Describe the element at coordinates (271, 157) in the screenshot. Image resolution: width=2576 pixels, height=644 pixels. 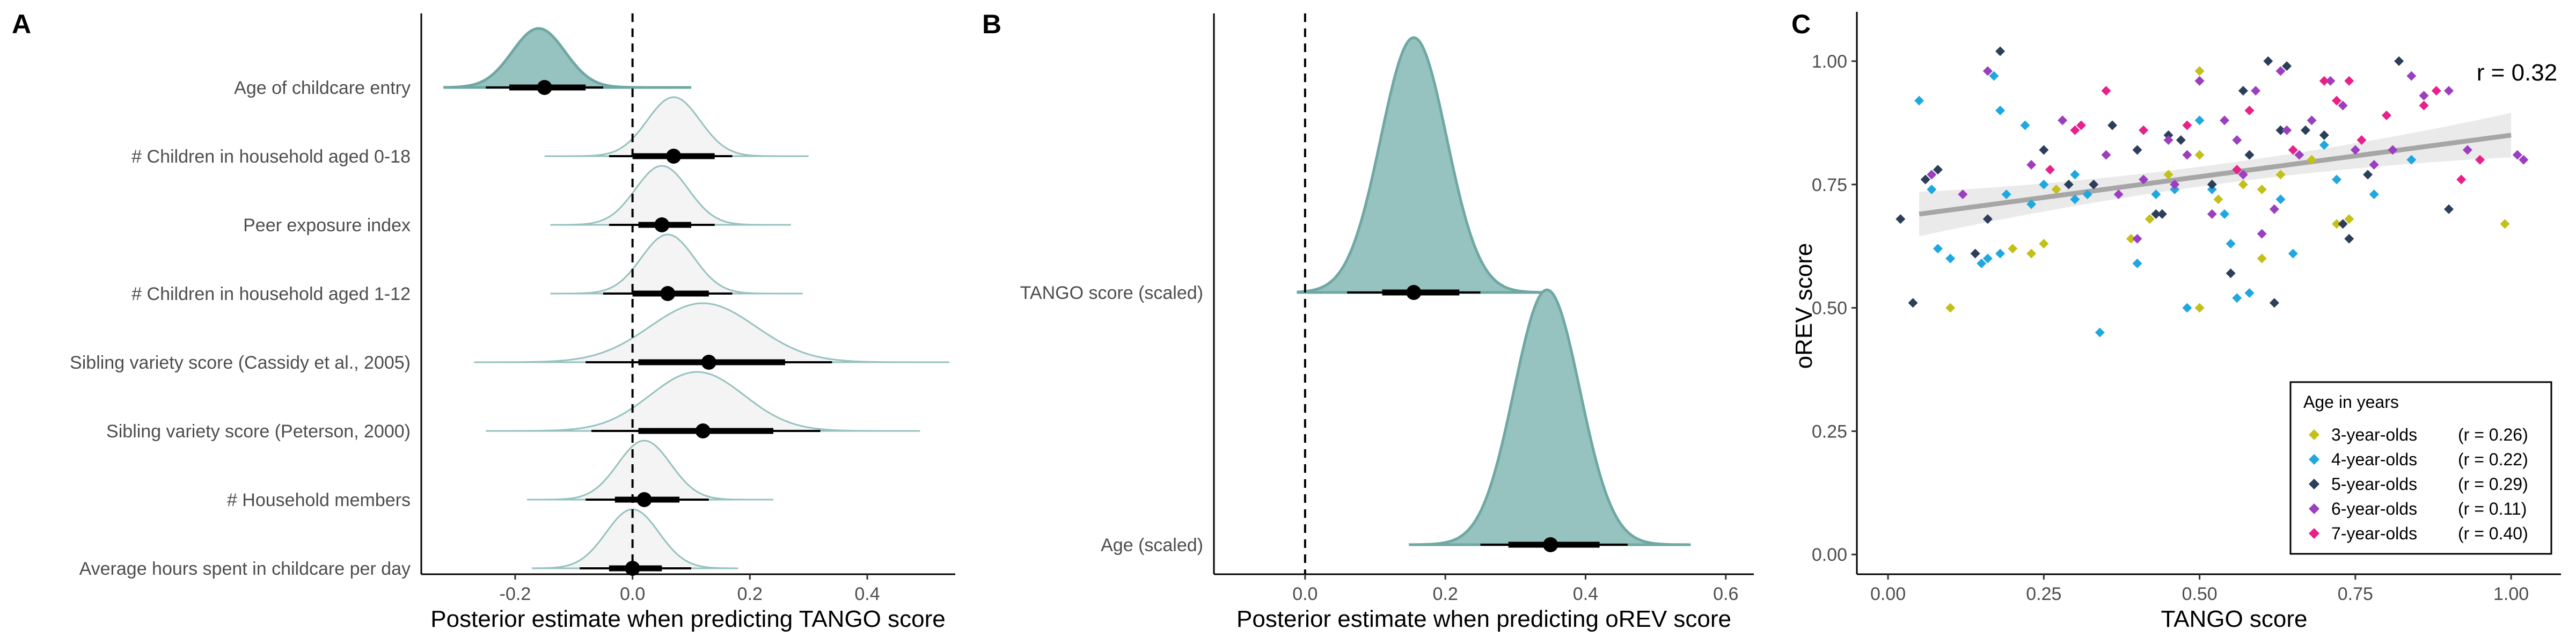
I see `row-label-1: # Children in household aged 0-18` at that location.